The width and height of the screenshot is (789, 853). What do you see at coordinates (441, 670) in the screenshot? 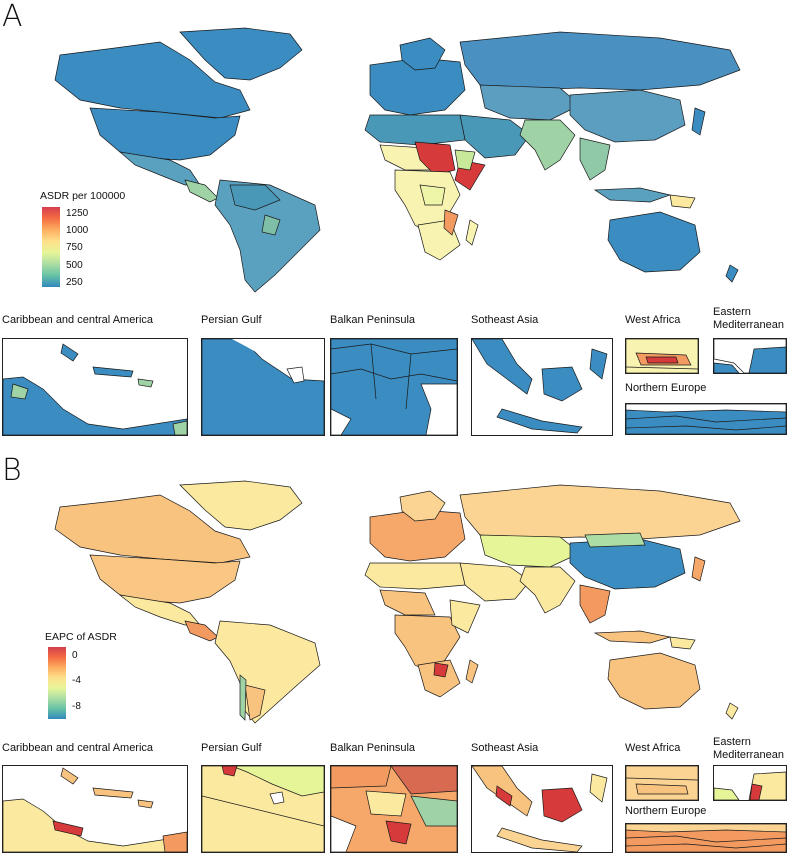
I see `zimbabwe-shape` at bounding box center [441, 670].